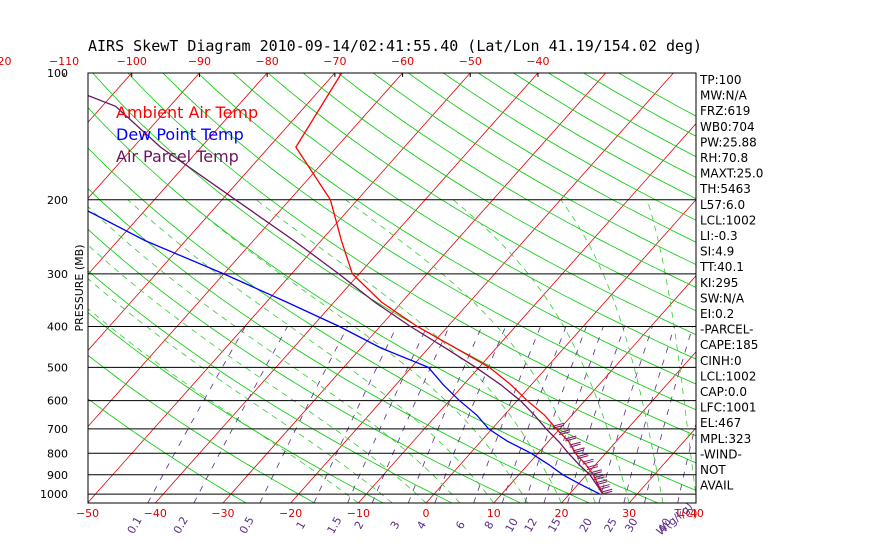  What do you see at coordinates (57, 73) in the screenshot?
I see `pressure-tick-label: 100` at bounding box center [57, 73].